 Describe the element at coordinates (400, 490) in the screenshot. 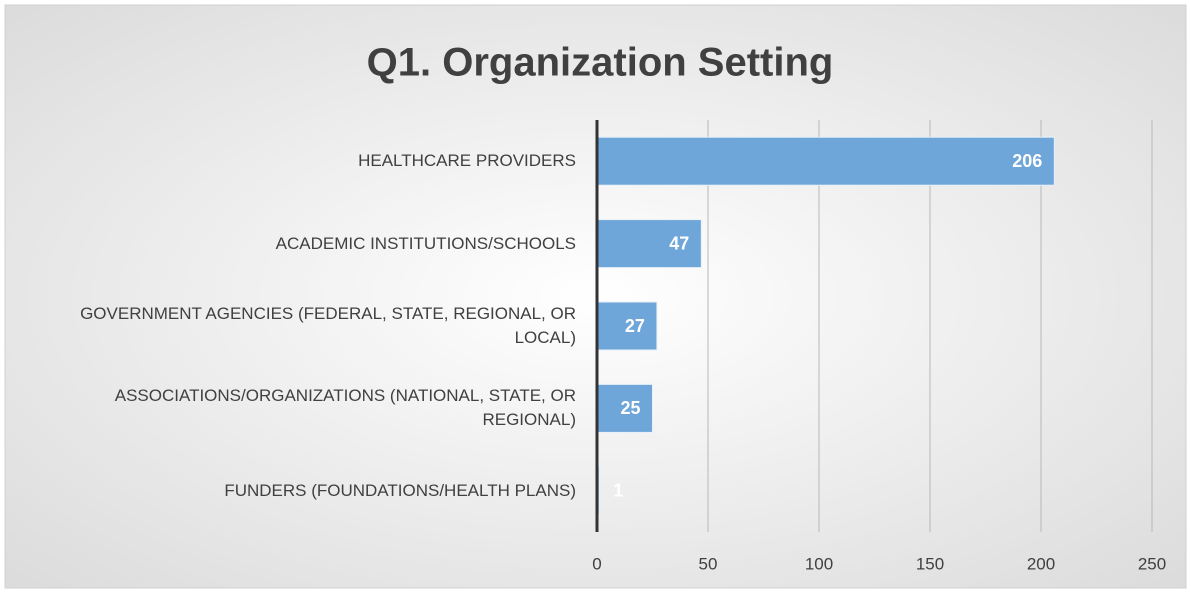

I see `y-tick-label: FUNDERS (FOUNDATIONS/HEALTH PLANS)` at that location.